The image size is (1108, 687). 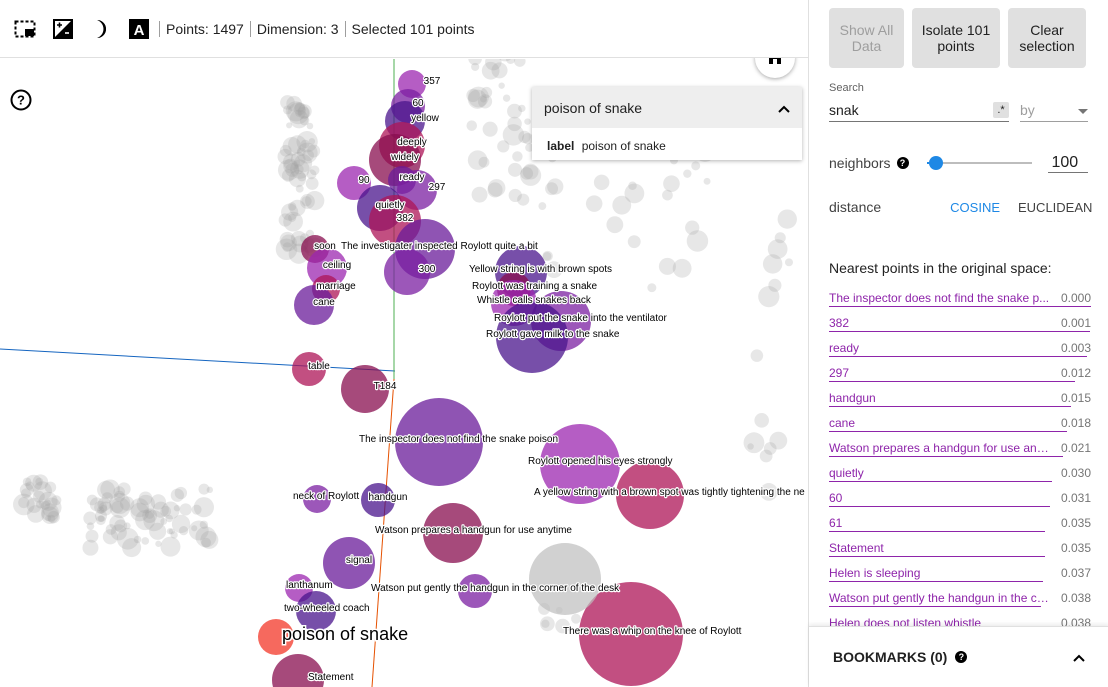 What do you see at coordinates (960, 496) in the screenshot?
I see `nearest-point-item: 60 0.031` at bounding box center [960, 496].